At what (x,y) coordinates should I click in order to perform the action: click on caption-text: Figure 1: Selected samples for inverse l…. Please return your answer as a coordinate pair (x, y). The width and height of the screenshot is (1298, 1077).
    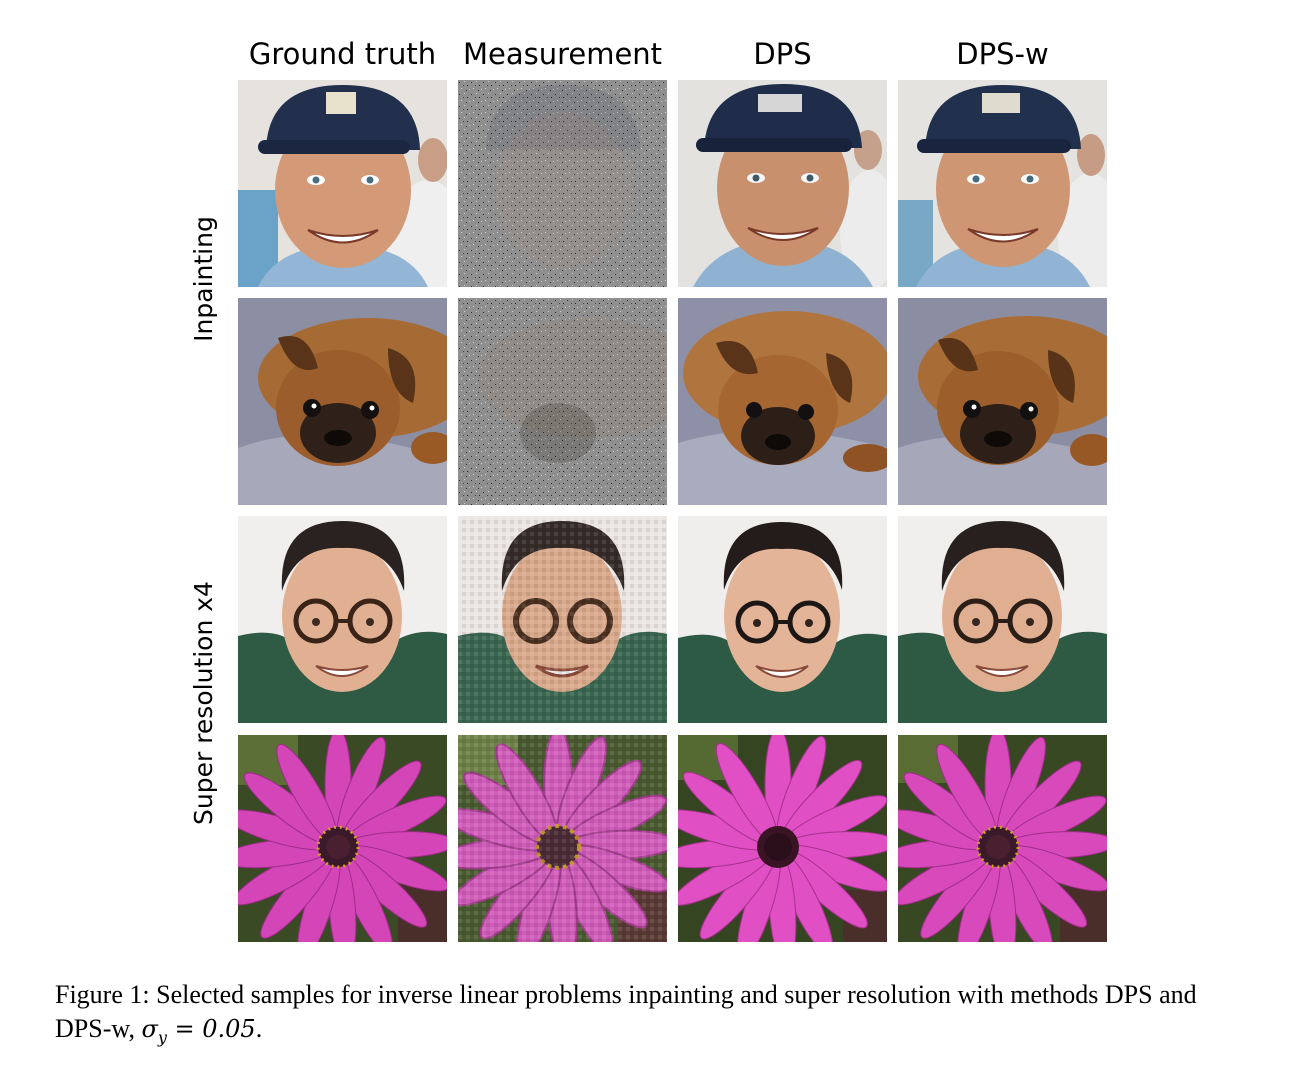
    Looking at the image, I should click on (626, 1011).